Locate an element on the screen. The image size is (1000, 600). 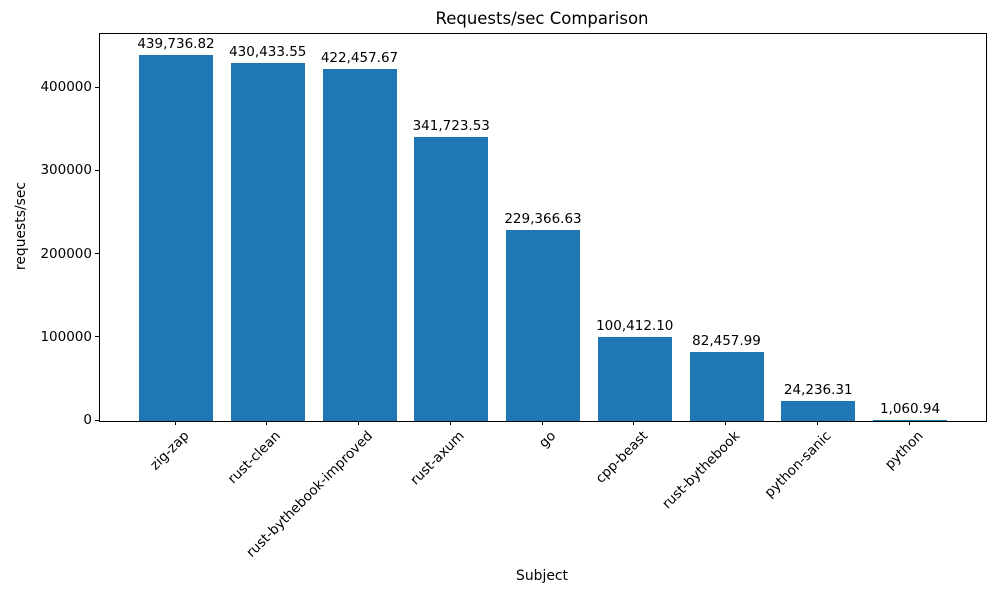
x-tick-label: rust-axum is located at coordinates (437, 458).